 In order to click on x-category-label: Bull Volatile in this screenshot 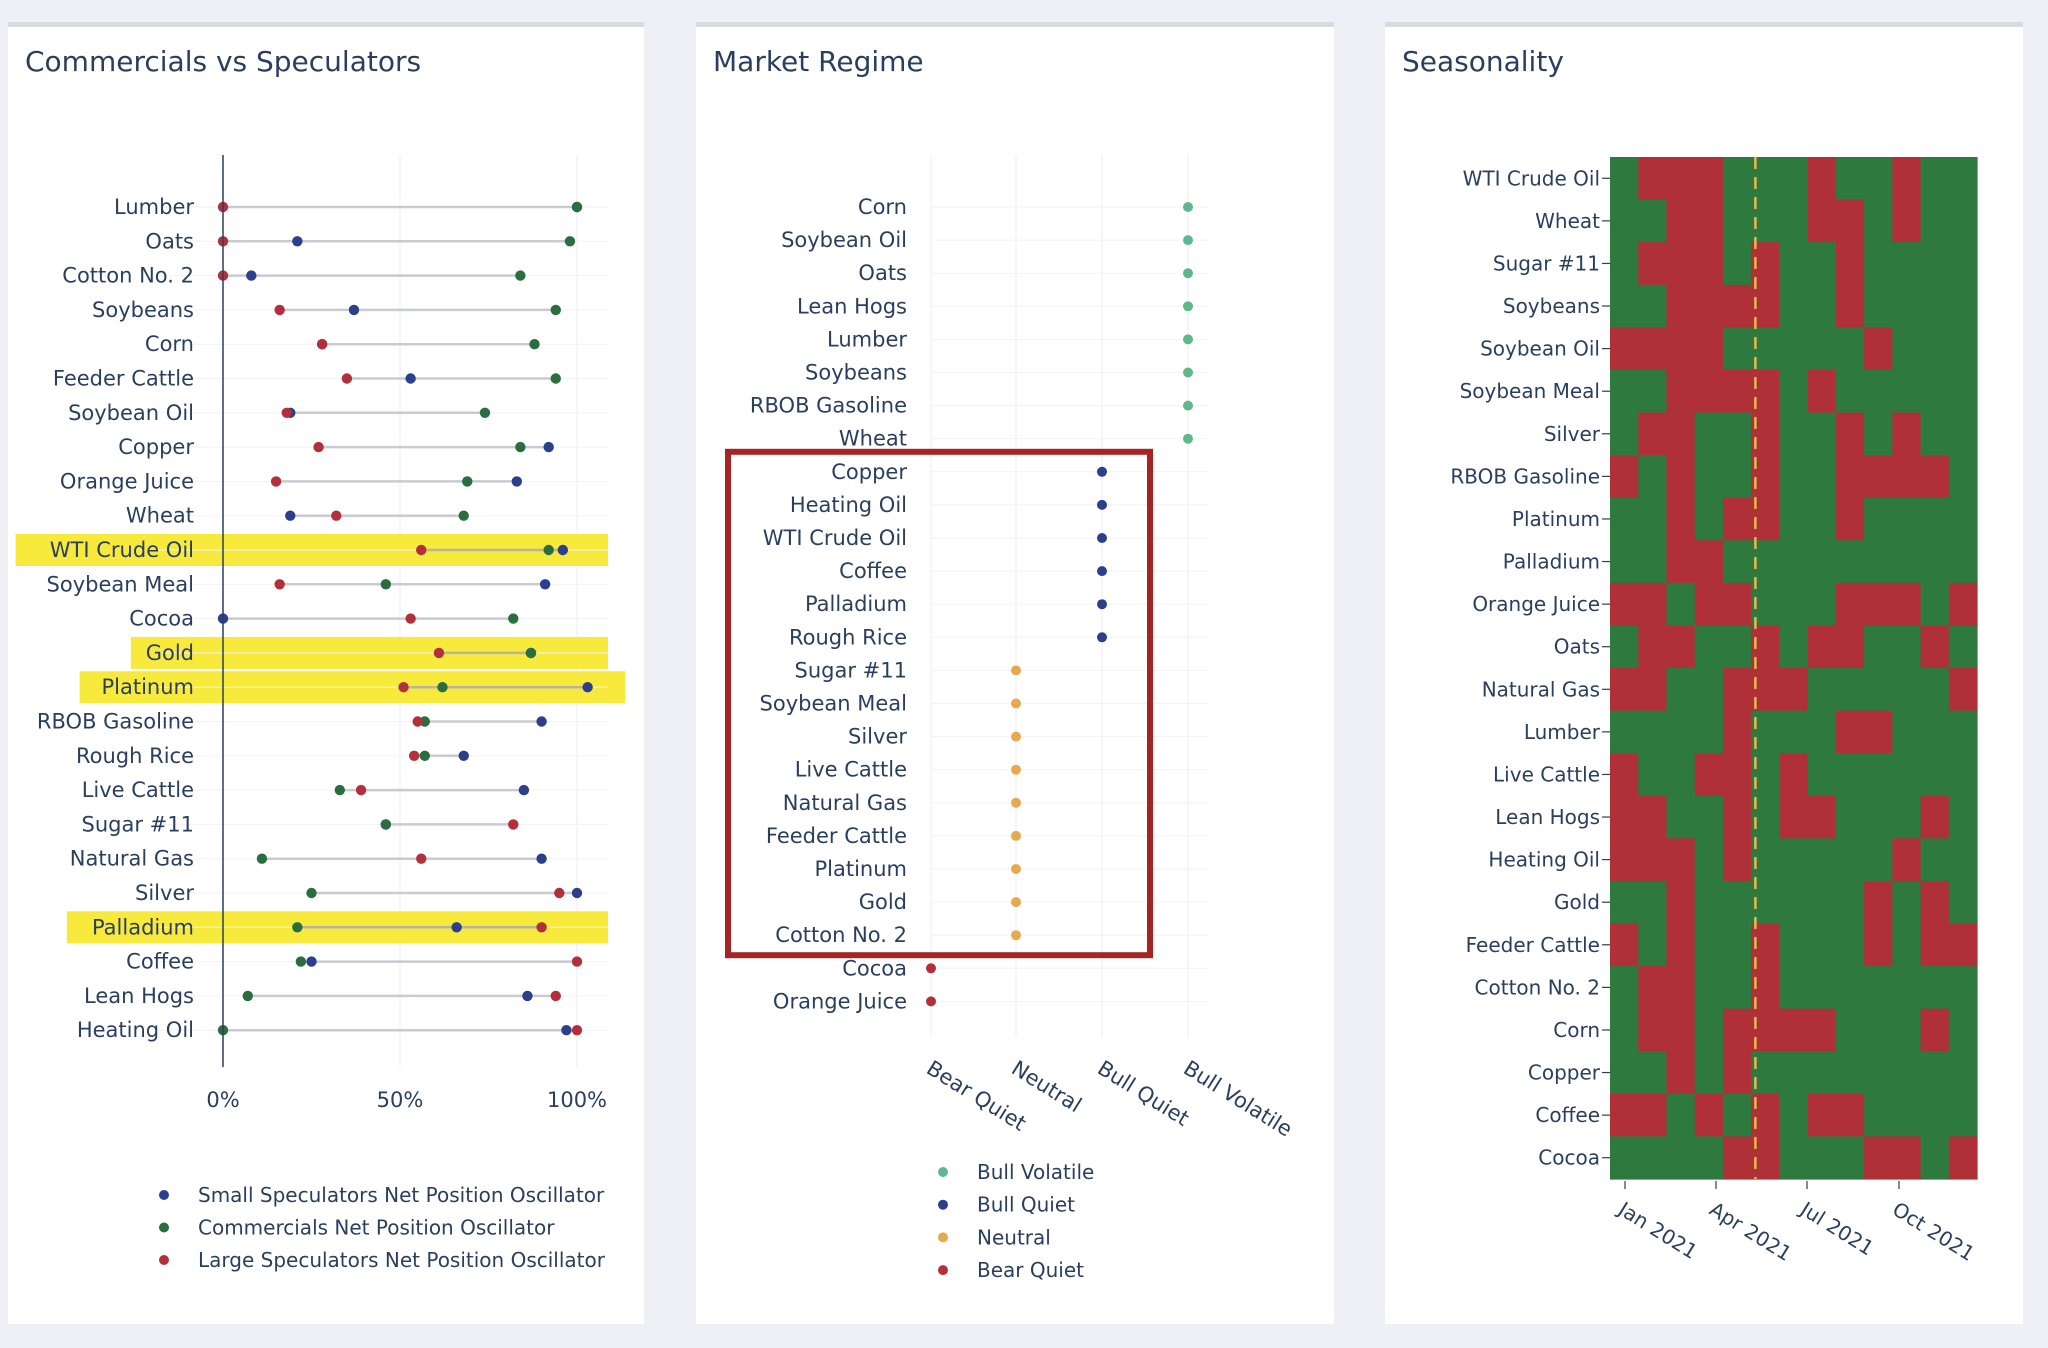, I will do `click(1237, 1099)`.